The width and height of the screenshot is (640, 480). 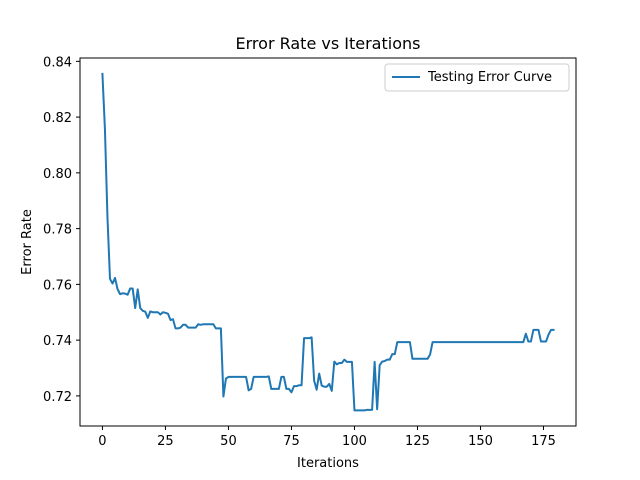 I want to click on legend: Testing Error Curve, so click(x=477, y=77).